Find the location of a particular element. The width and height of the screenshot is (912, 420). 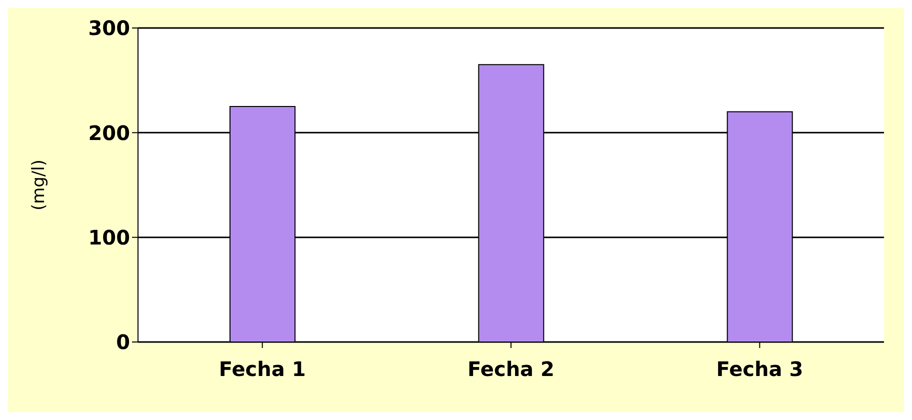

x-tick-label: Fecha 3 is located at coordinates (760, 369).